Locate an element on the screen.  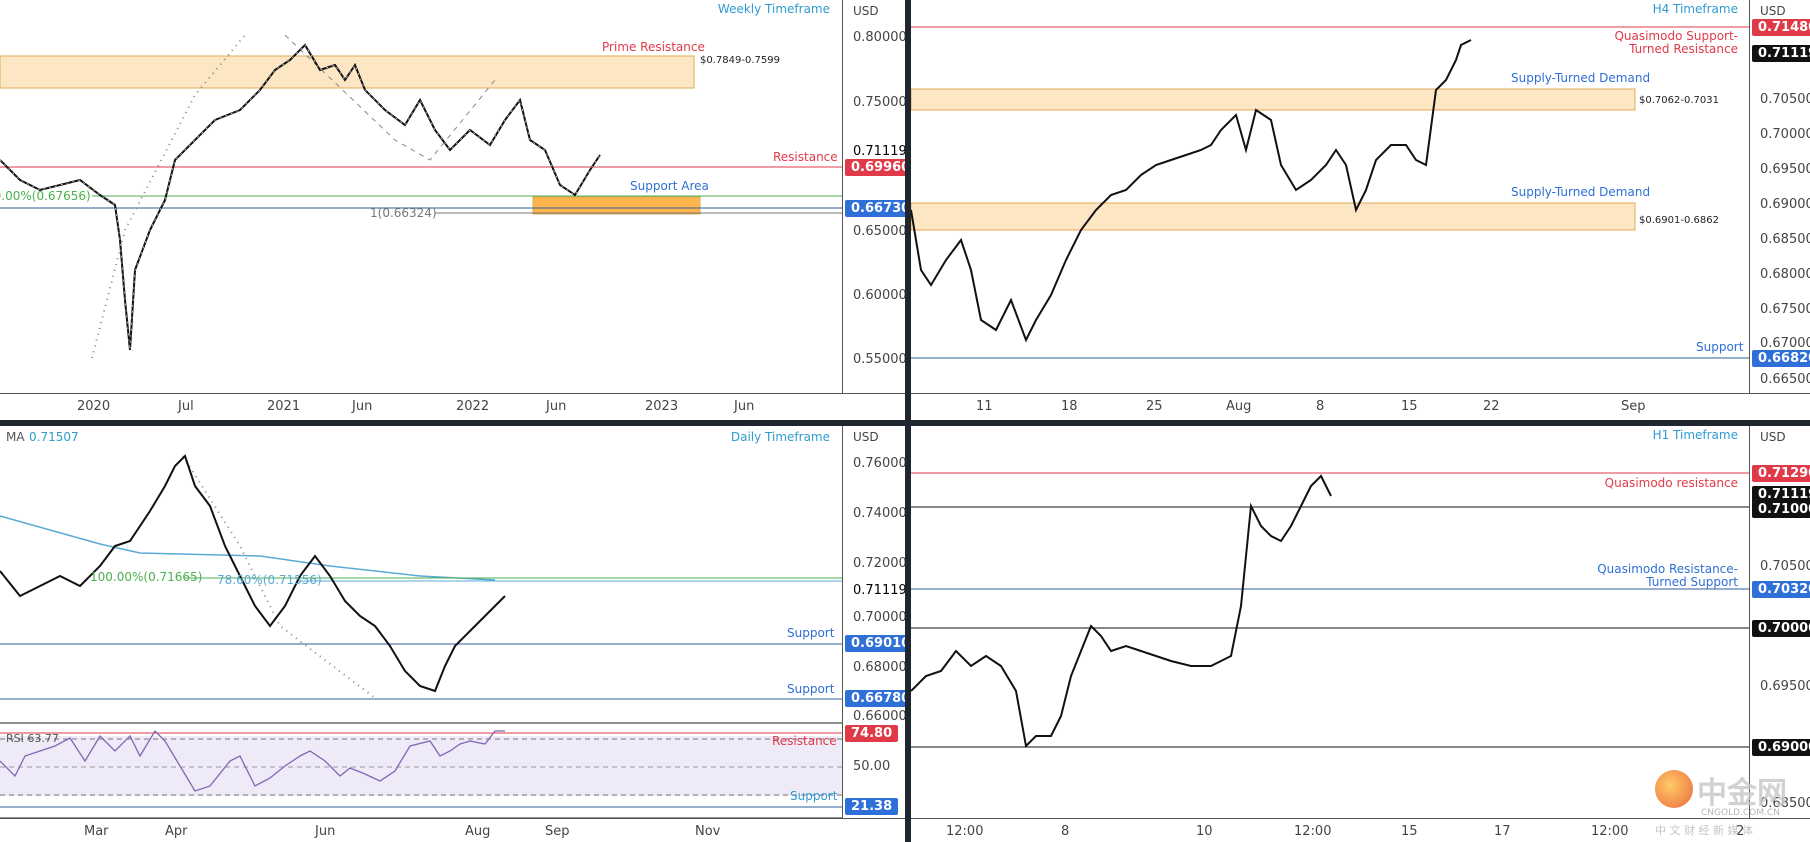
rsi-resistance-label: Resistance is located at coordinates (804, 741).